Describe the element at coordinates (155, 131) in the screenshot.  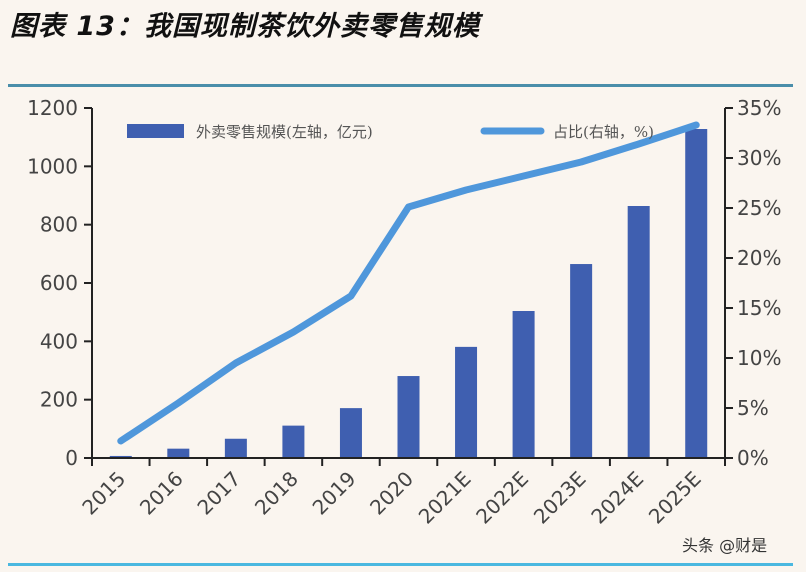
I see `legend-bar-swatch` at that location.